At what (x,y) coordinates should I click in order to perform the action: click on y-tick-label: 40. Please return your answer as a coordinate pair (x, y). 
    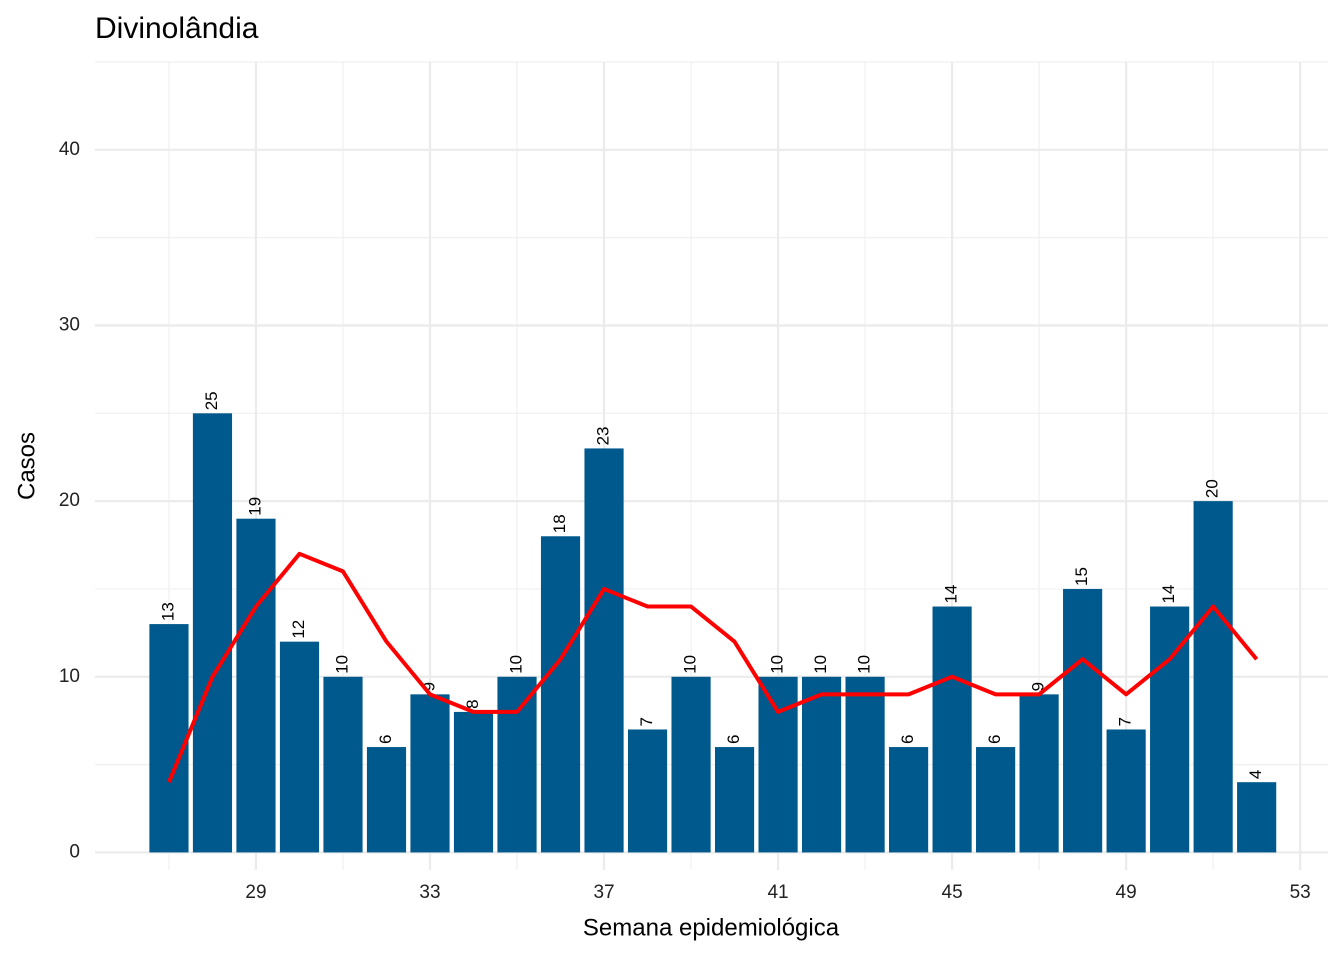
    Looking at the image, I should click on (69, 149).